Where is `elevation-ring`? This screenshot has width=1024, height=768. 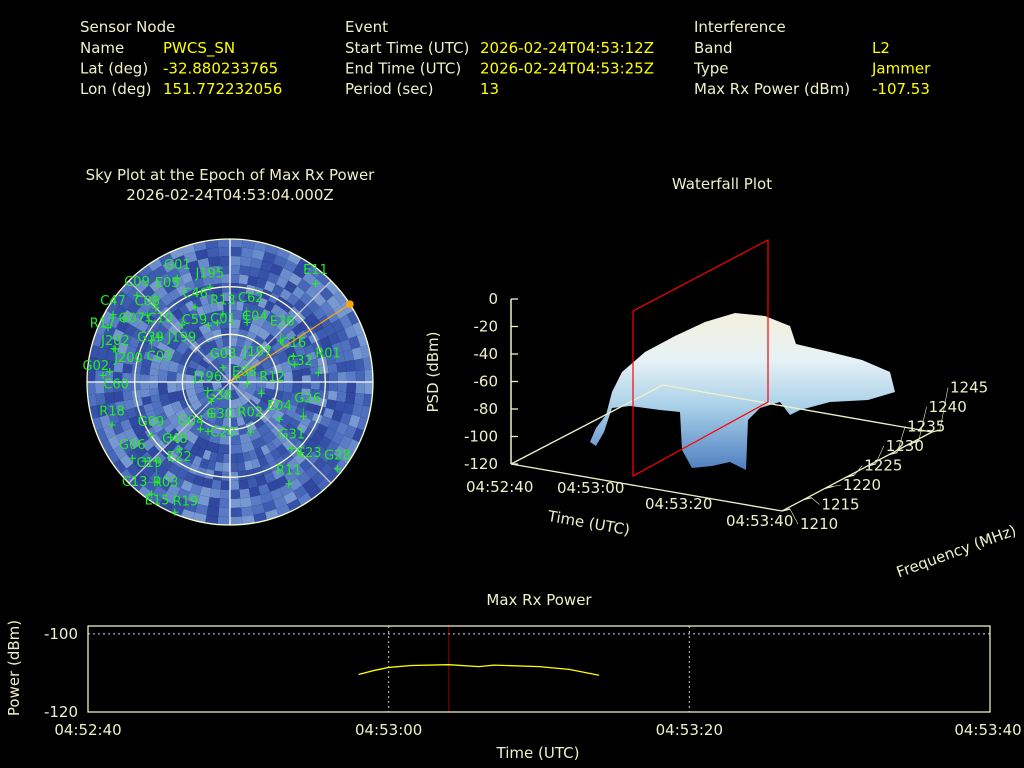
elevation-ring is located at coordinates (230, 382).